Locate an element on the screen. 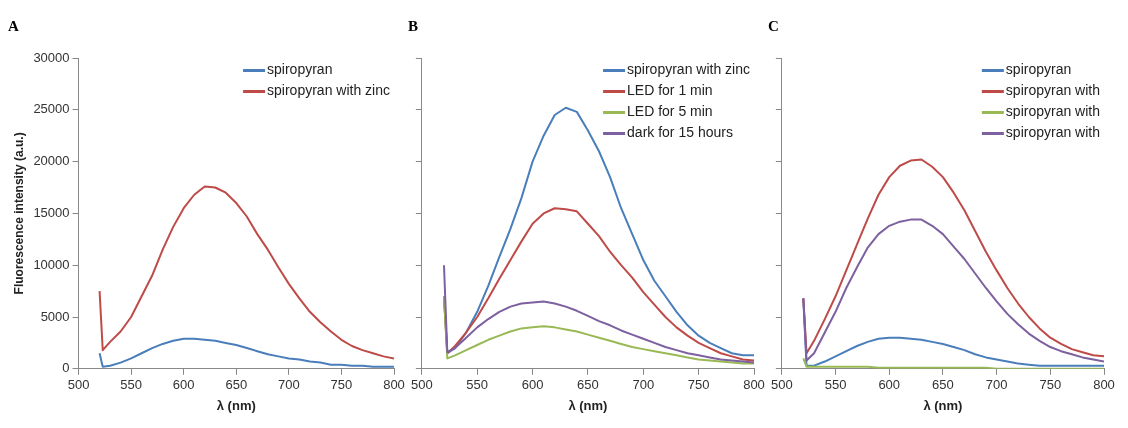  y-tick-label: 10000 is located at coordinates (51, 264).